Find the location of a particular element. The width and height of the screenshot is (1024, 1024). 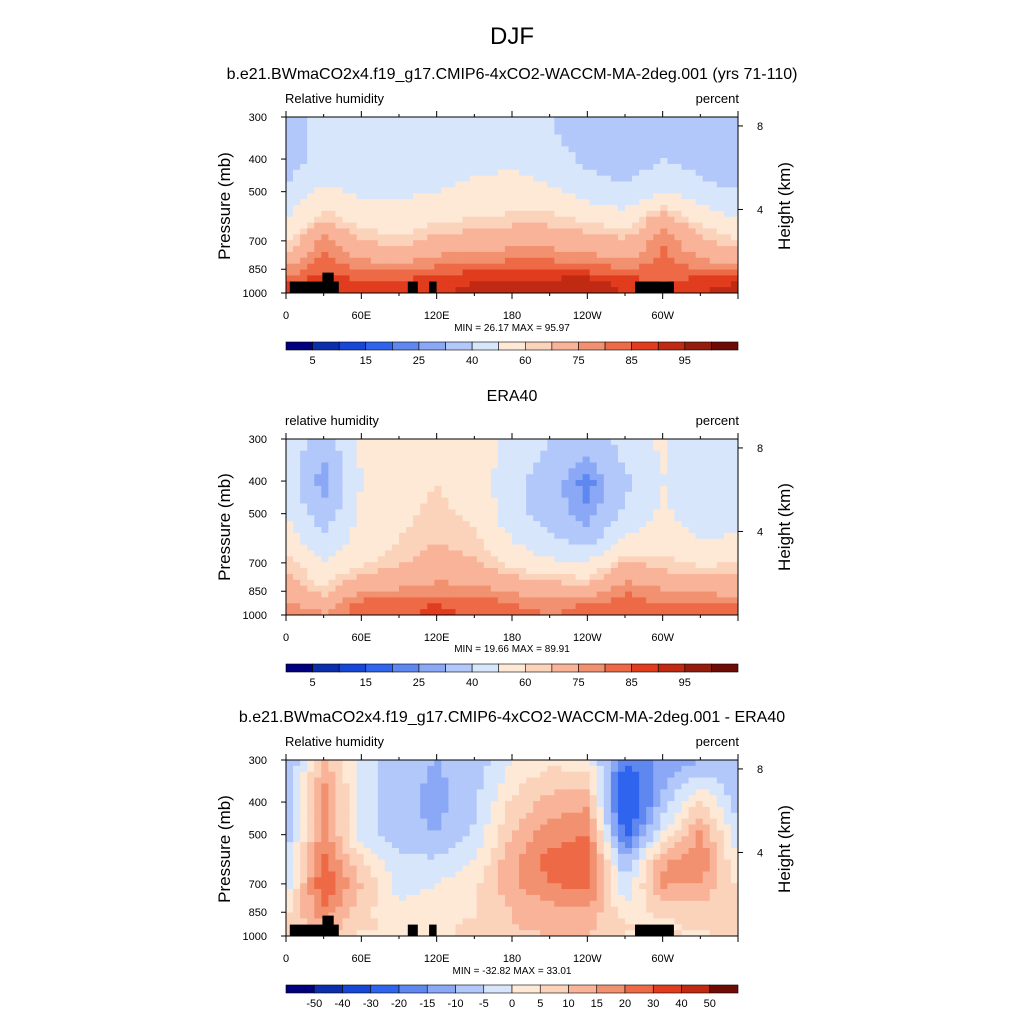

colorbar-swatch is located at coordinates (406, 668).